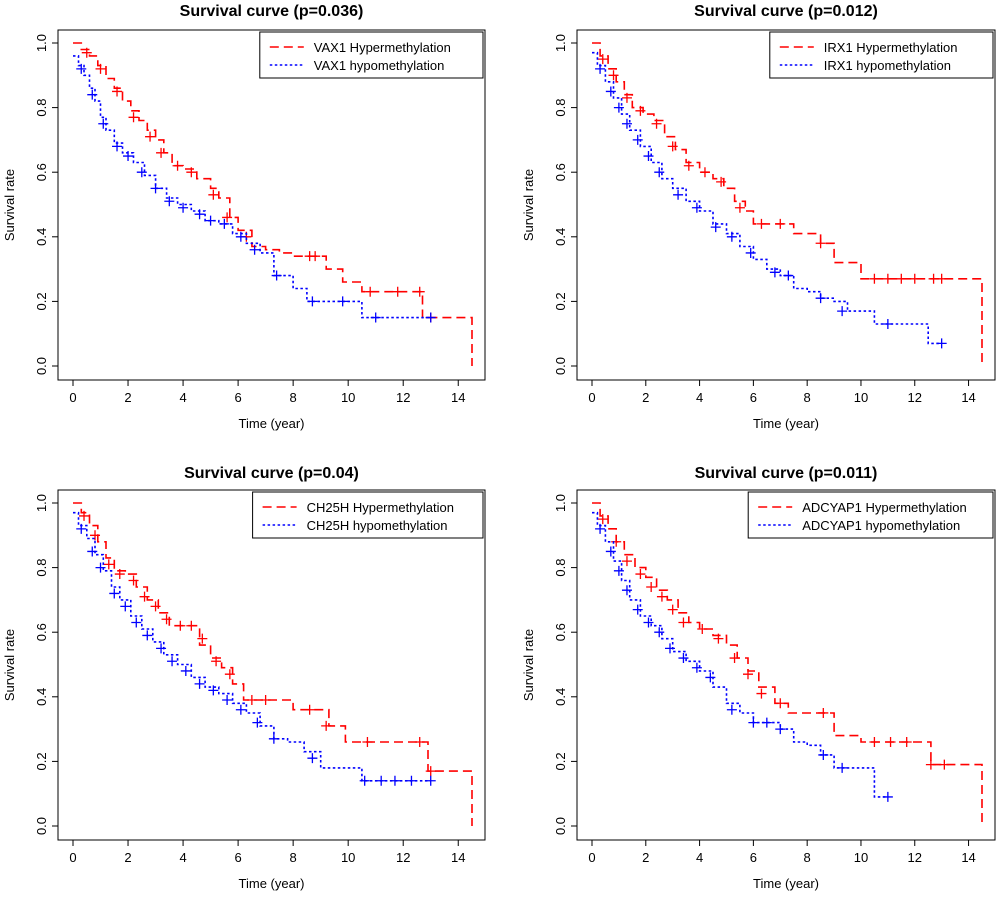 The height and width of the screenshot is (908, 1000). Describe the element at coordinates (272, 11) in the screenshot. I see `chart-title: Survival curve (p=0.036)` at that location.